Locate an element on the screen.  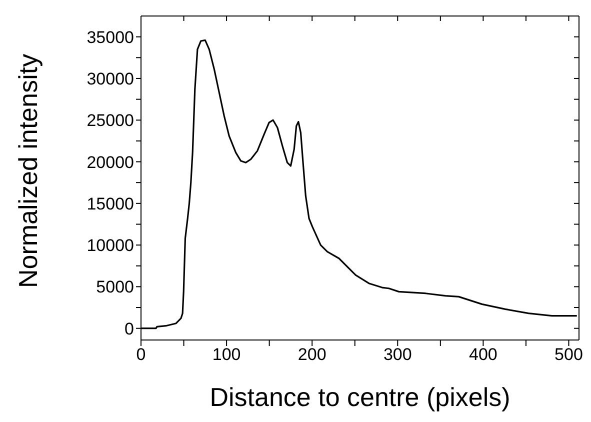
x-tick-label: 200 is located at coordinates (312, 354).